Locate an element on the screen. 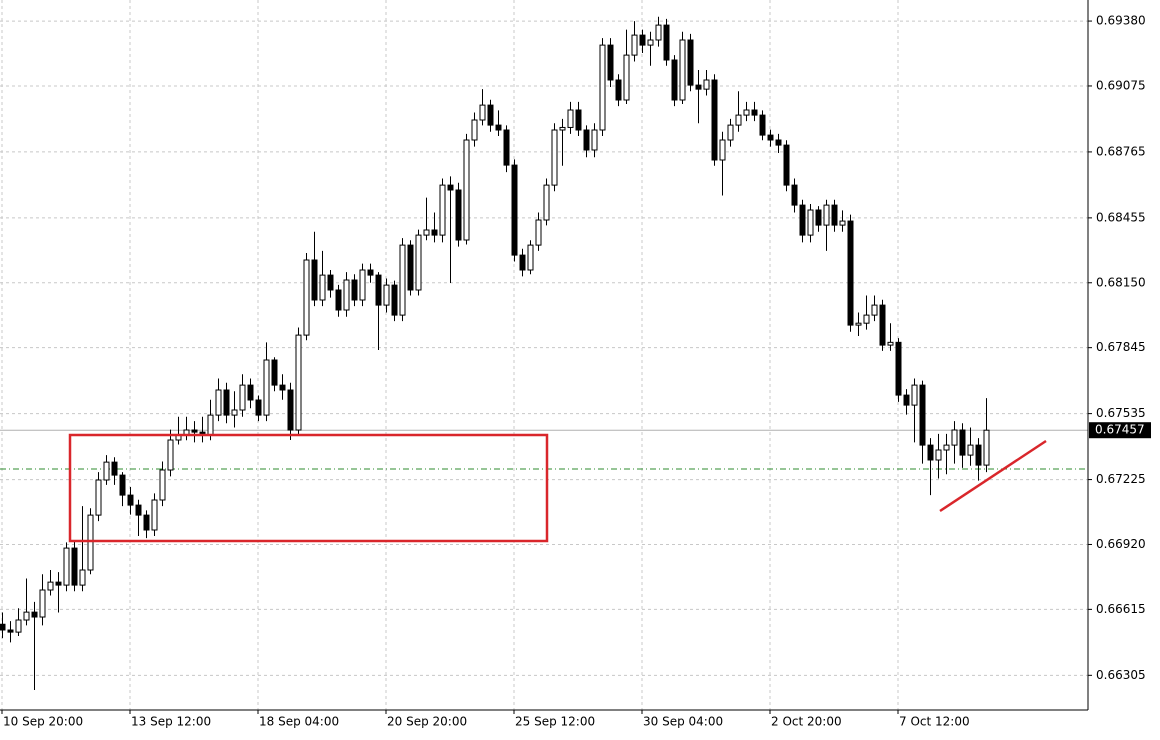  y-tick-label: 0.68765 is located at coordinates (1121, 151).